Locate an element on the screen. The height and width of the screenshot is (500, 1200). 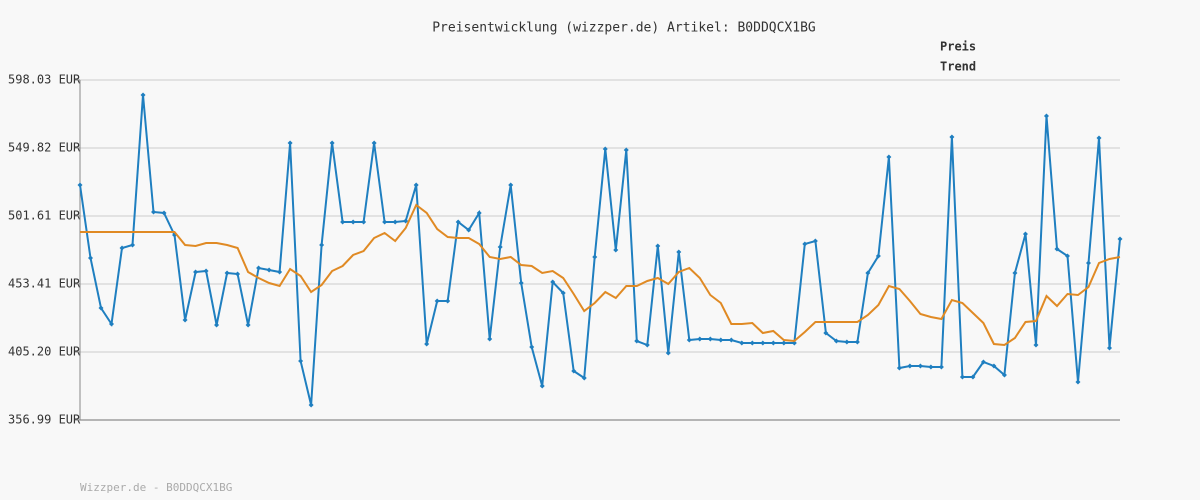
y-tick-label: 501.61 EUR is located at coordinates (44, 216).